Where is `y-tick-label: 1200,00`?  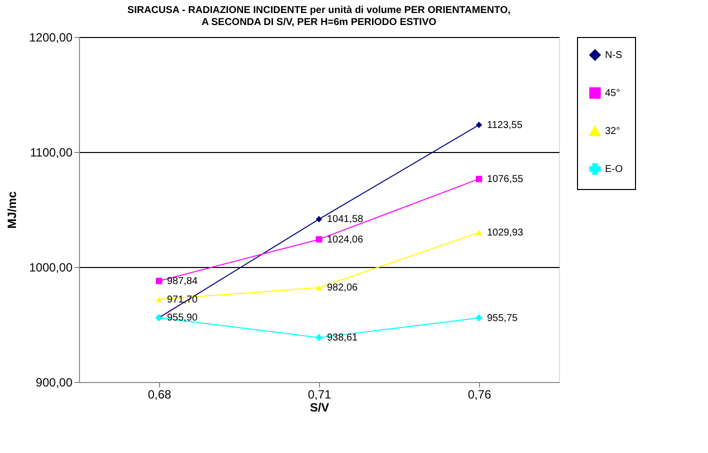
y-tick-label: 1200,00 is located at coordinates (51, 37).